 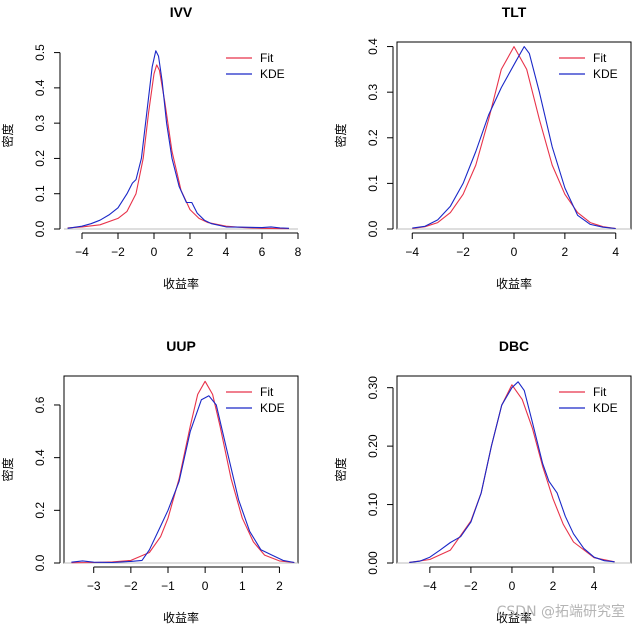 What do you see at coordinates (94, 586) in the screenshot?
I see `x-tick-label: −3` at bounding box center [94, 586].